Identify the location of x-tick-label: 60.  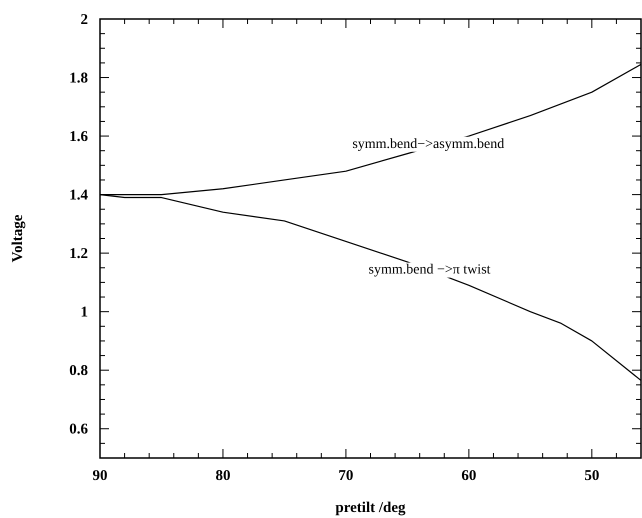
(468, 476).